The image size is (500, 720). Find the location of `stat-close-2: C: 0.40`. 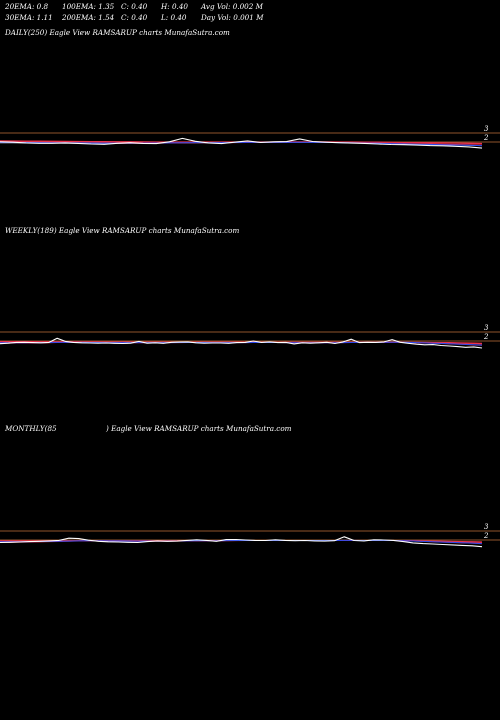

stat-close-2: C: 0.40 is located at coordinates (134, 17).